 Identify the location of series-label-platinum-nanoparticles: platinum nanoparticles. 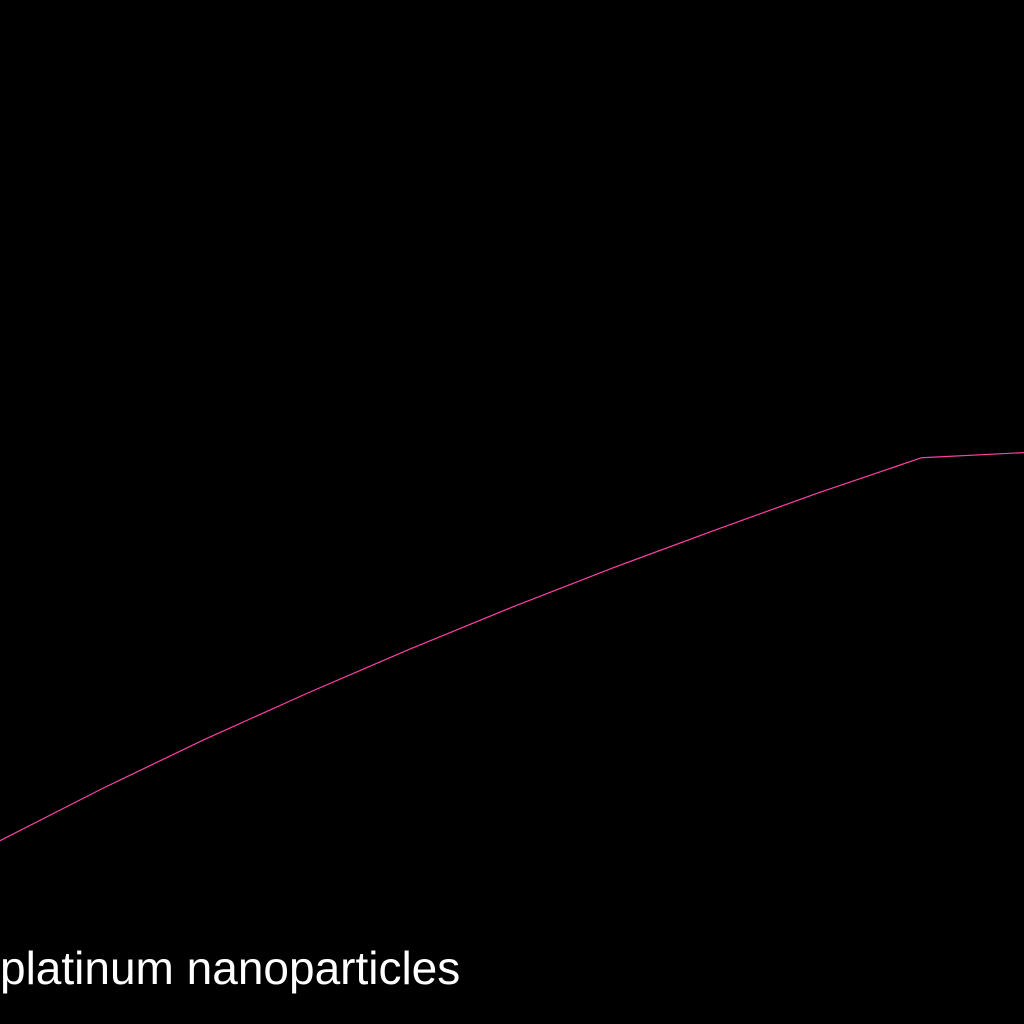
(230, 968).